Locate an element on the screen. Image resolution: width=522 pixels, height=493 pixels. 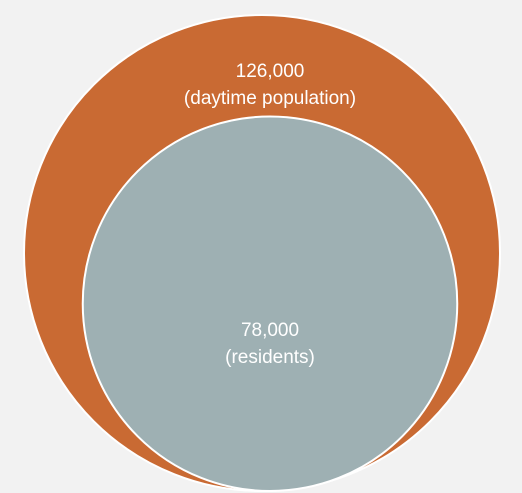
bubble-daytime-population-value: 126,000 is located at coordinates (270, 71).